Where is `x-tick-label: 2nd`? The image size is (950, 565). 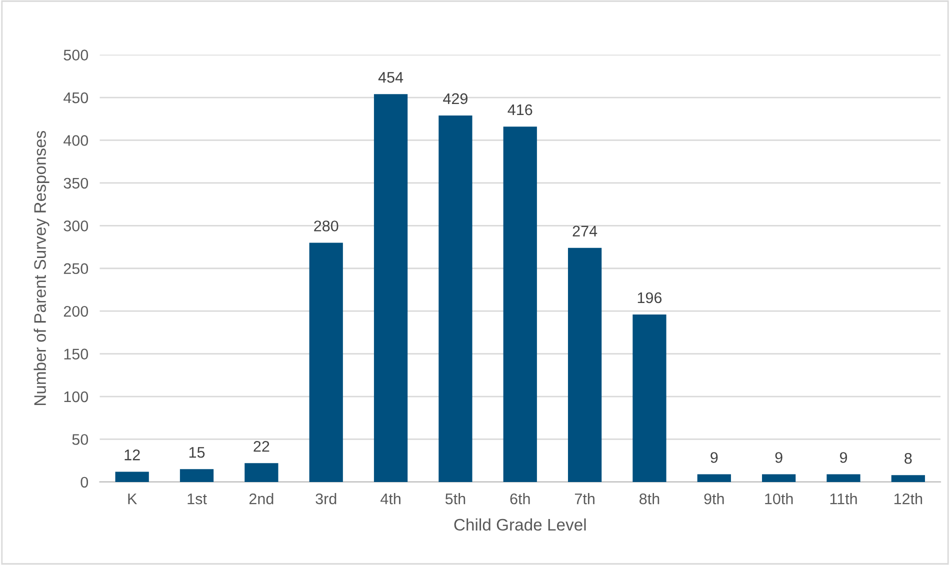 x-tick-label: 2nd is located at coordinates (261, 498).